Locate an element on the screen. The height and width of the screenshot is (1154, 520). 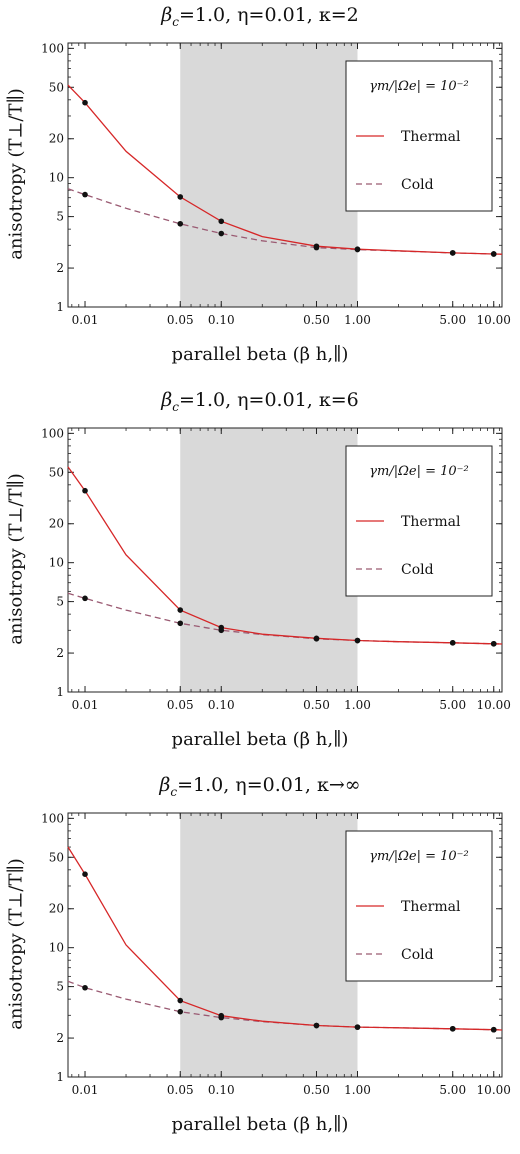
chart-title: βc=1.0, η=0.01, κ=2 is located at coordinates (260, 16).